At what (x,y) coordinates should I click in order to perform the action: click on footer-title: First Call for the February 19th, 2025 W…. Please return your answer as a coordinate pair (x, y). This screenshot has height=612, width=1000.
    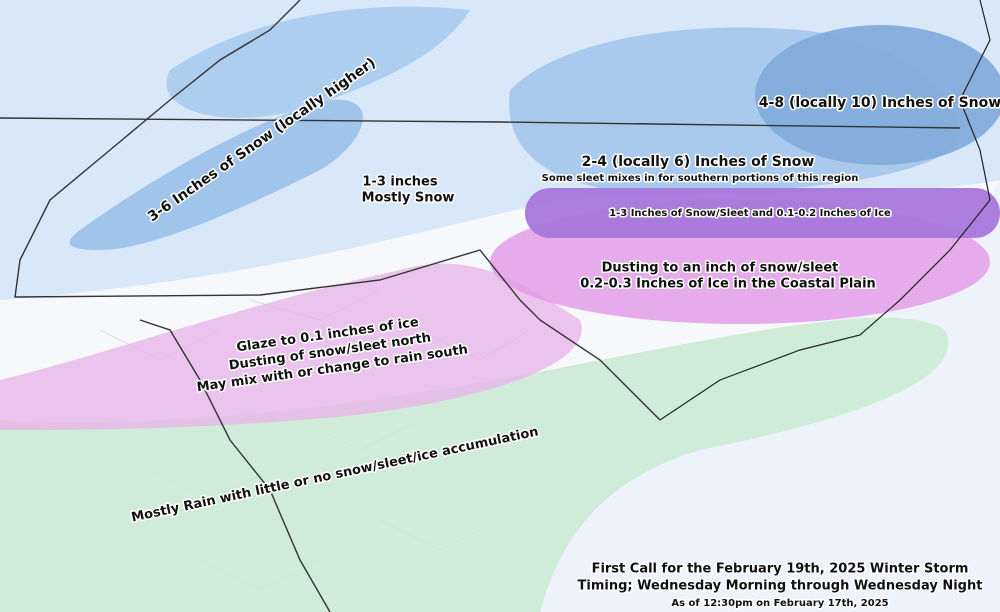
    Looking at the image, I should click on (780, 569).